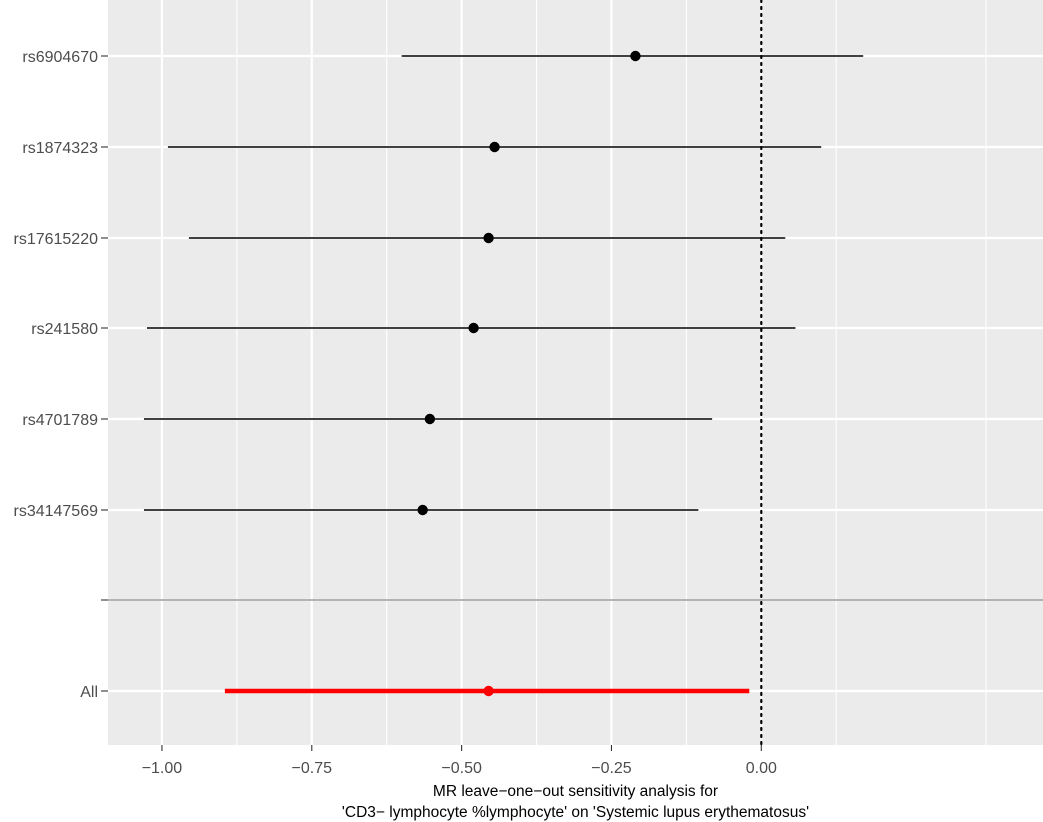  I want to click on x-tick-label: −0.50, so click(461, 768).